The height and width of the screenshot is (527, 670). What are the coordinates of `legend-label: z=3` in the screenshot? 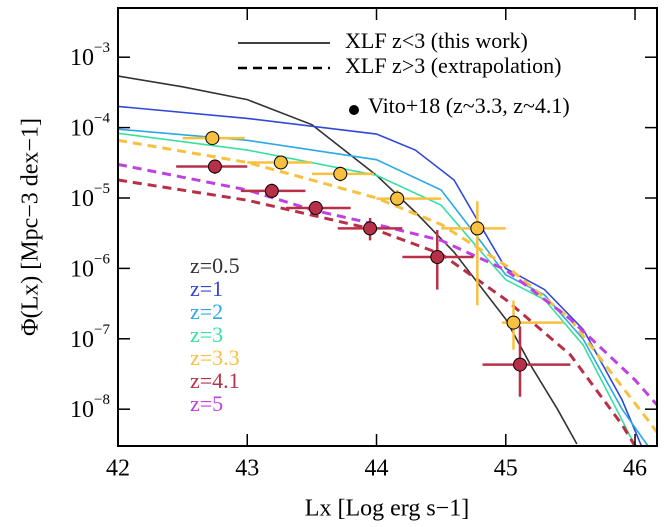 It's located at (206, 334).